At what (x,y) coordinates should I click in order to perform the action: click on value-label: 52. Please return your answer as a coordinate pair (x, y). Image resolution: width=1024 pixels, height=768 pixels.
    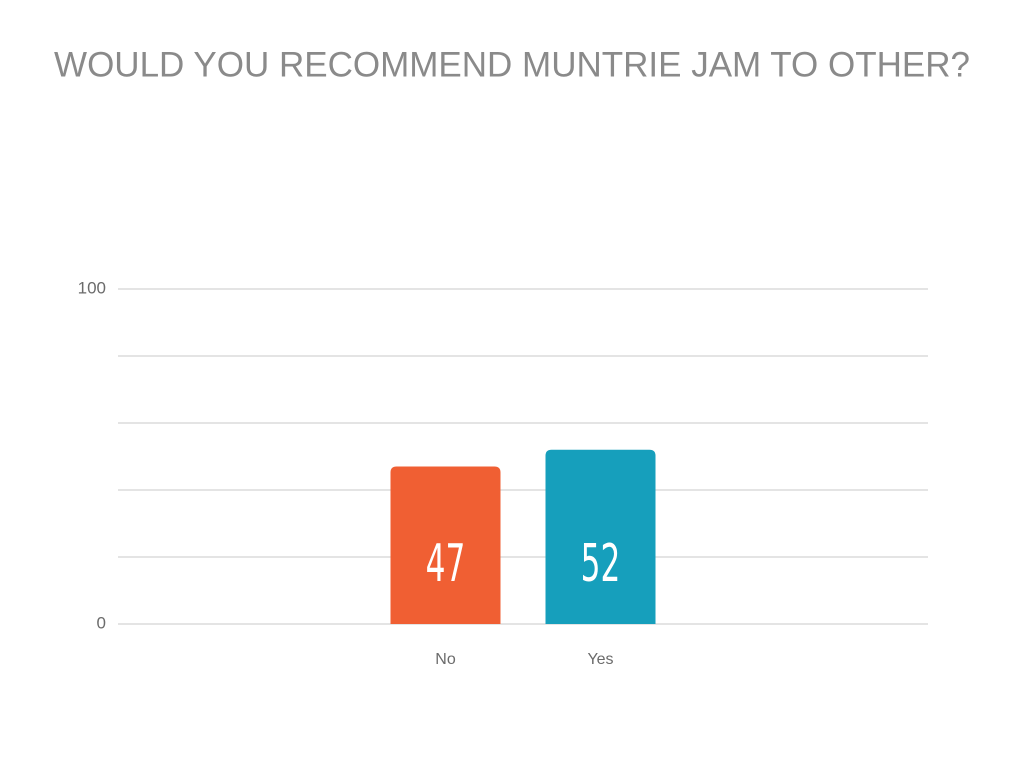
    Looking at the image, I should click on (601, 564).